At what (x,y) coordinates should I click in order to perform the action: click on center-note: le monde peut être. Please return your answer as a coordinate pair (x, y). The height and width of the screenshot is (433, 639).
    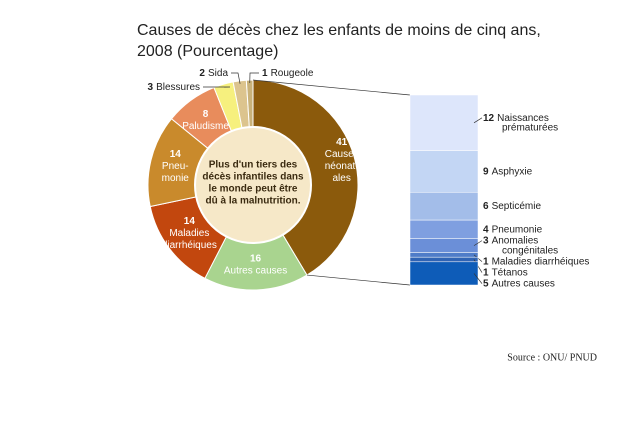
    Looking at the image, I should click on (253, 189).